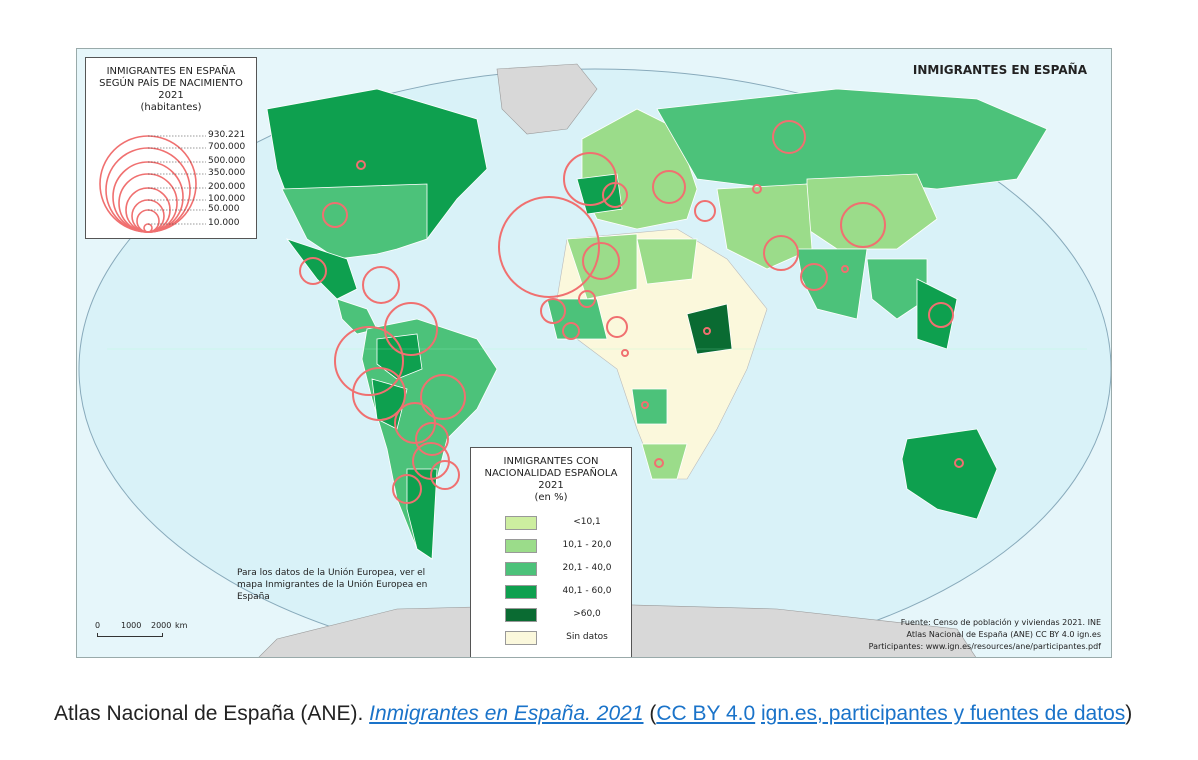 This screenshot has width=1198, height=760. Describe the element at coordinates (181, 625) in the screenshot. I see `scale-label: km` at that location.